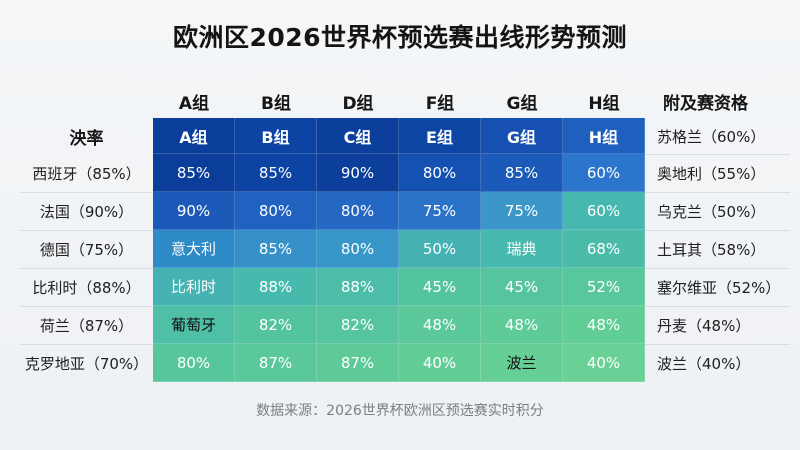  I want to click on column-header: H组, so click(604, 103).